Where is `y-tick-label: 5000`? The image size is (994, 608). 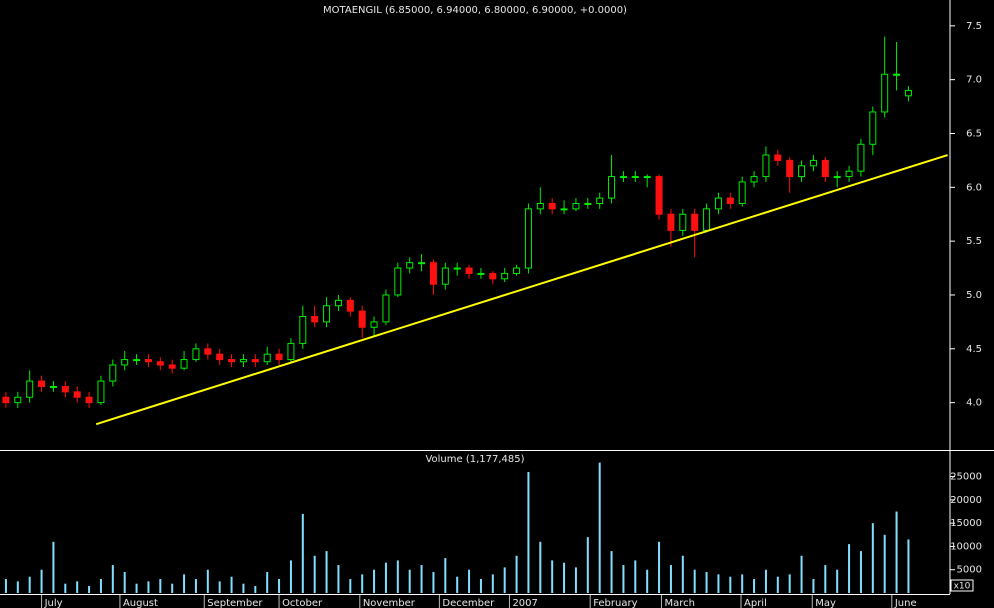 y-tick-label: 5000 is located at coordinates (969, 570).